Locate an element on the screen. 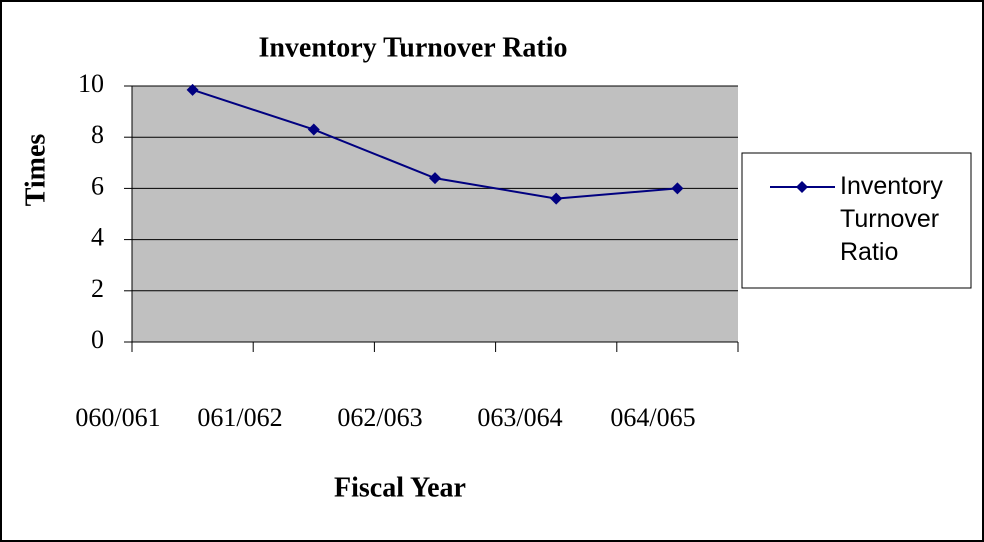 The image size is (984, 542). chart-title: Inventory Turnover Ratio is located at coordinates (412, 47).